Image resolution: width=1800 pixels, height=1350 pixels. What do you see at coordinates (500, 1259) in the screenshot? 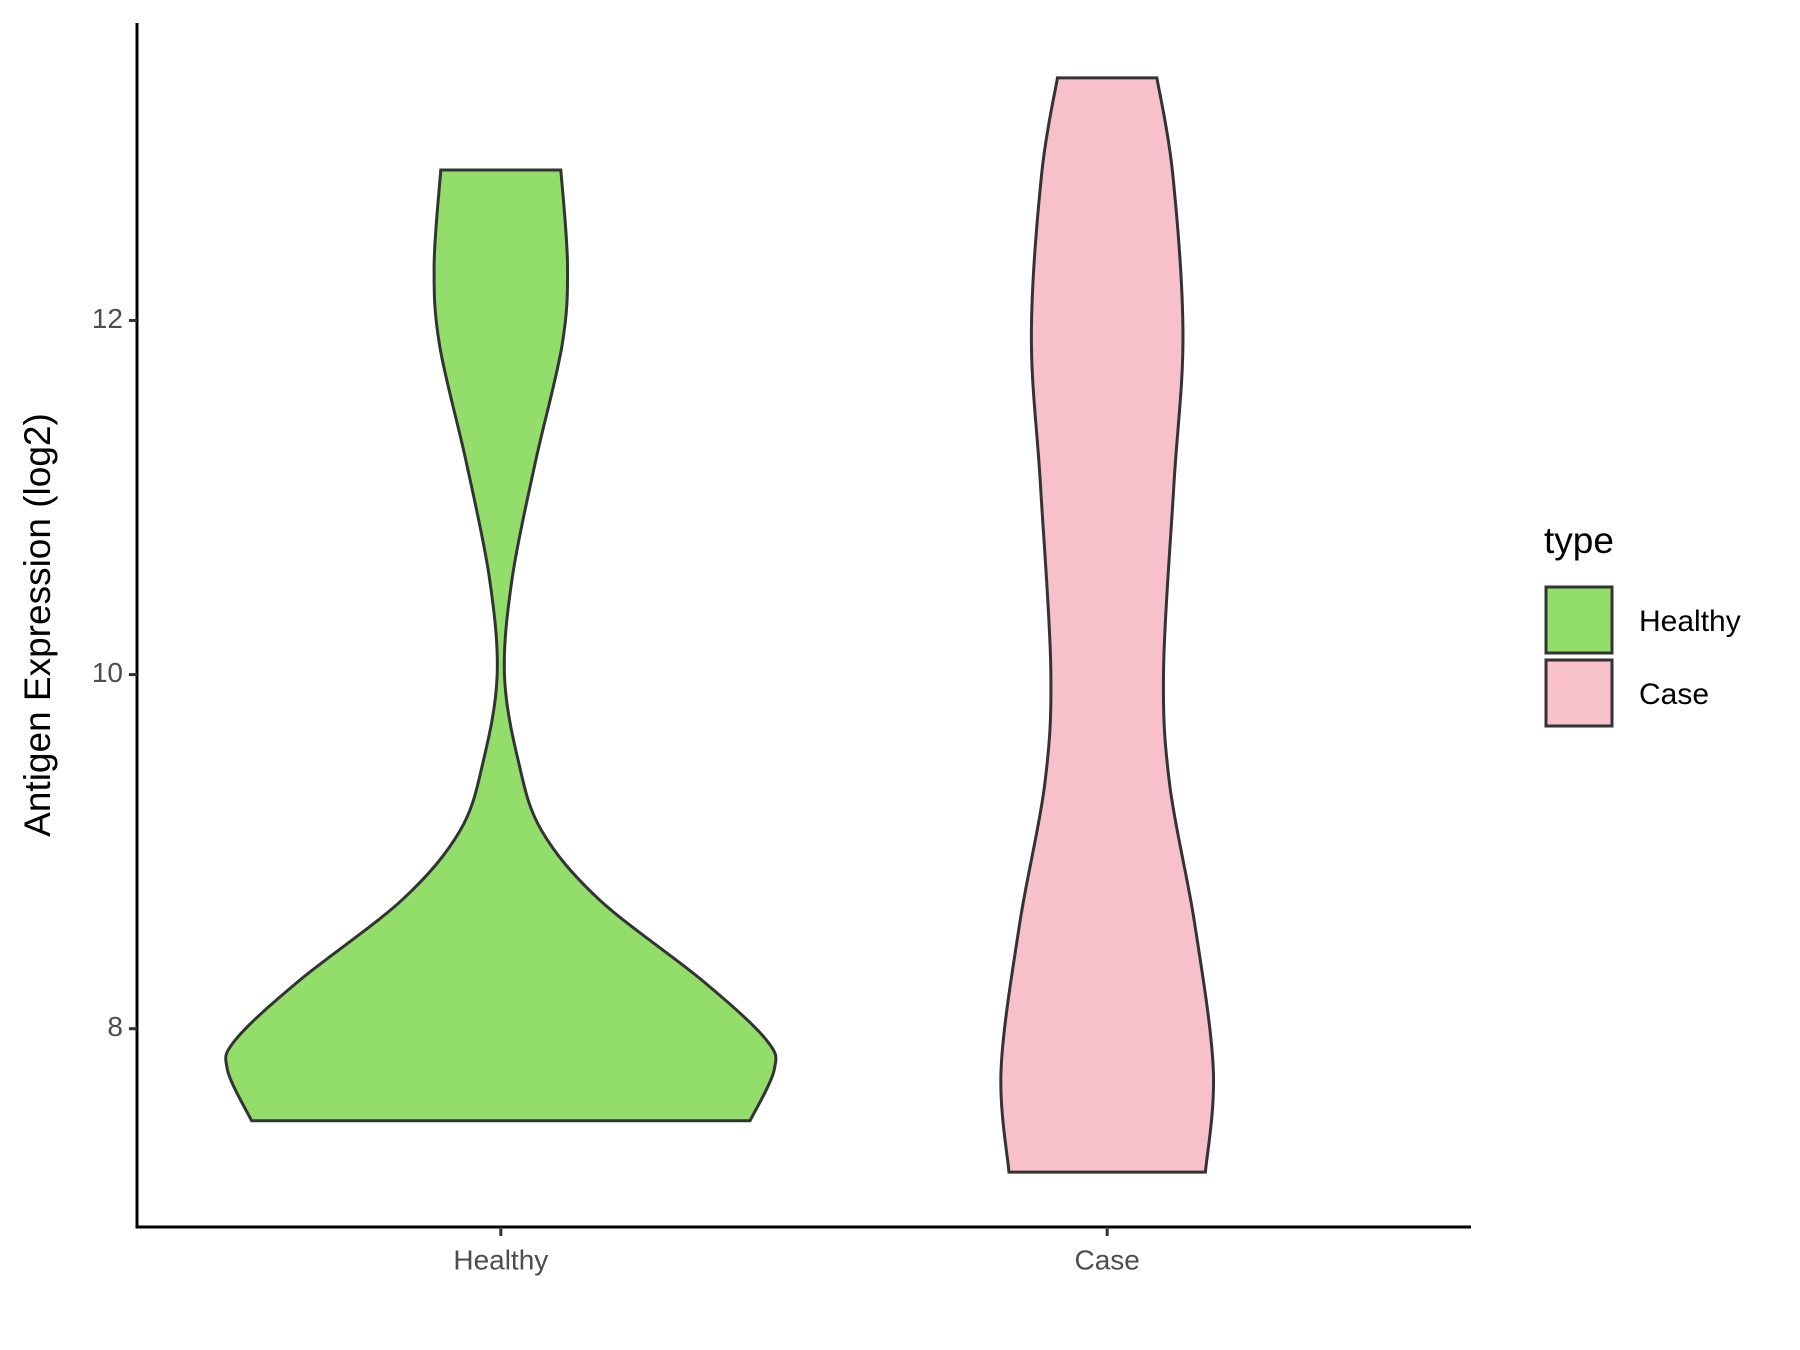
I see `x-tick-label: Healthy` at bounding box center [500, 1259].